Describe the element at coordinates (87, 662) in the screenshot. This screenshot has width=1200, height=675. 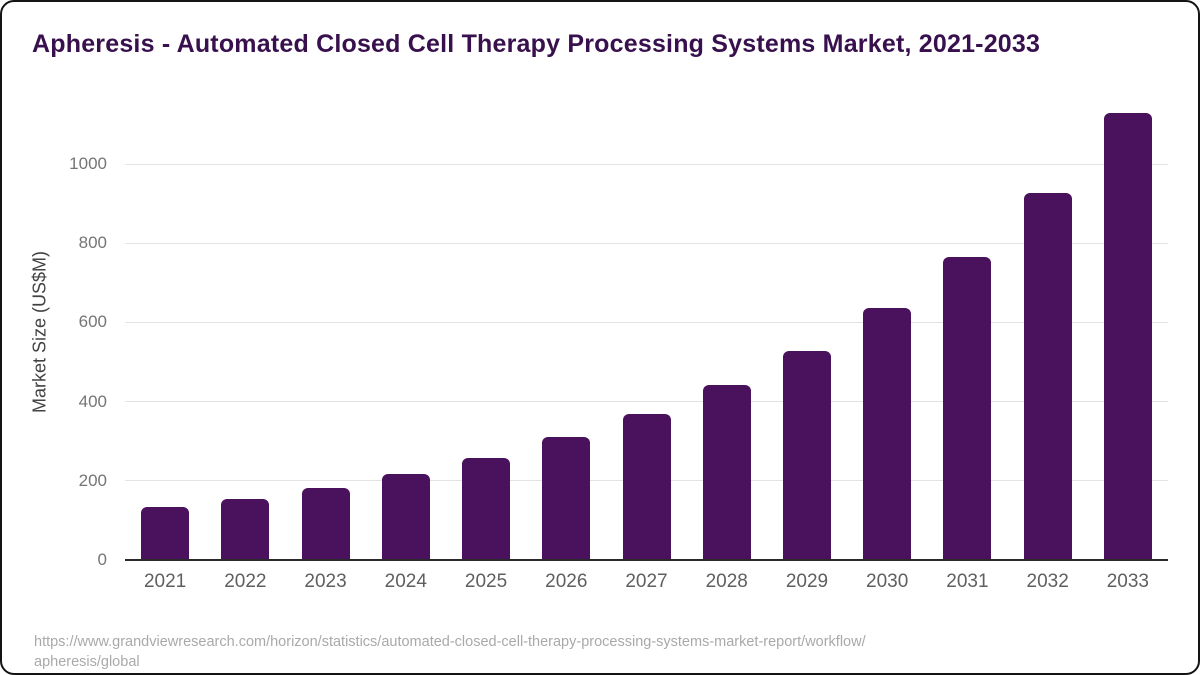
I see `source-url-line-2: apheresis/global` at that location.